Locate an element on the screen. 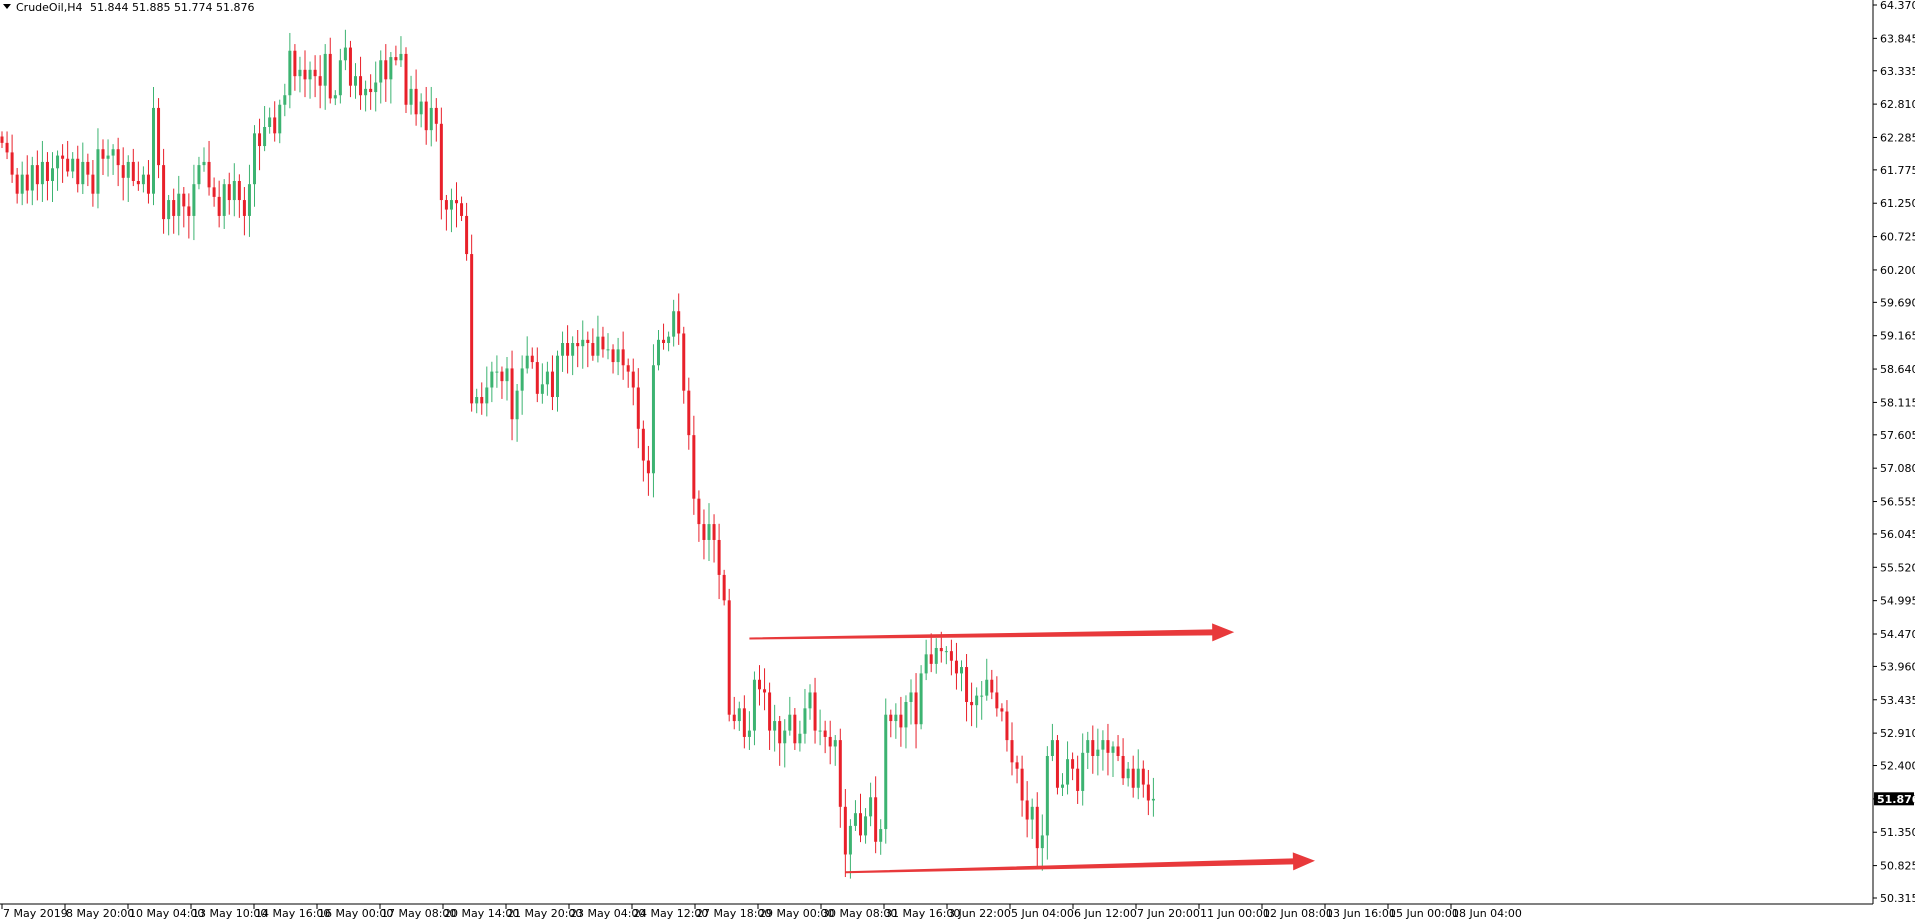 The height and width of the screenshot is (923, 1915). triangle-down-icon is located at coordinates (7, 6).